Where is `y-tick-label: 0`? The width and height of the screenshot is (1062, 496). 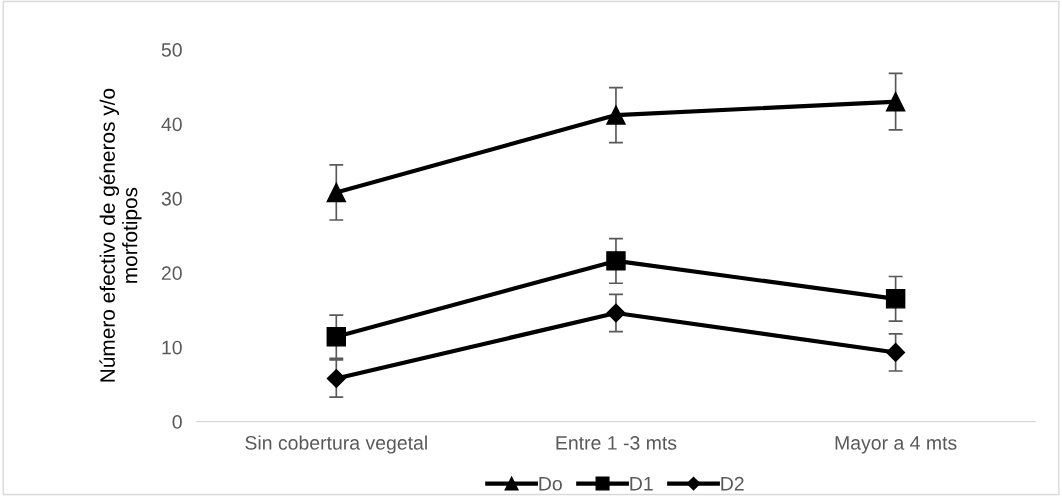
y-tick-label: 0 is located at coordinates (177, 422).